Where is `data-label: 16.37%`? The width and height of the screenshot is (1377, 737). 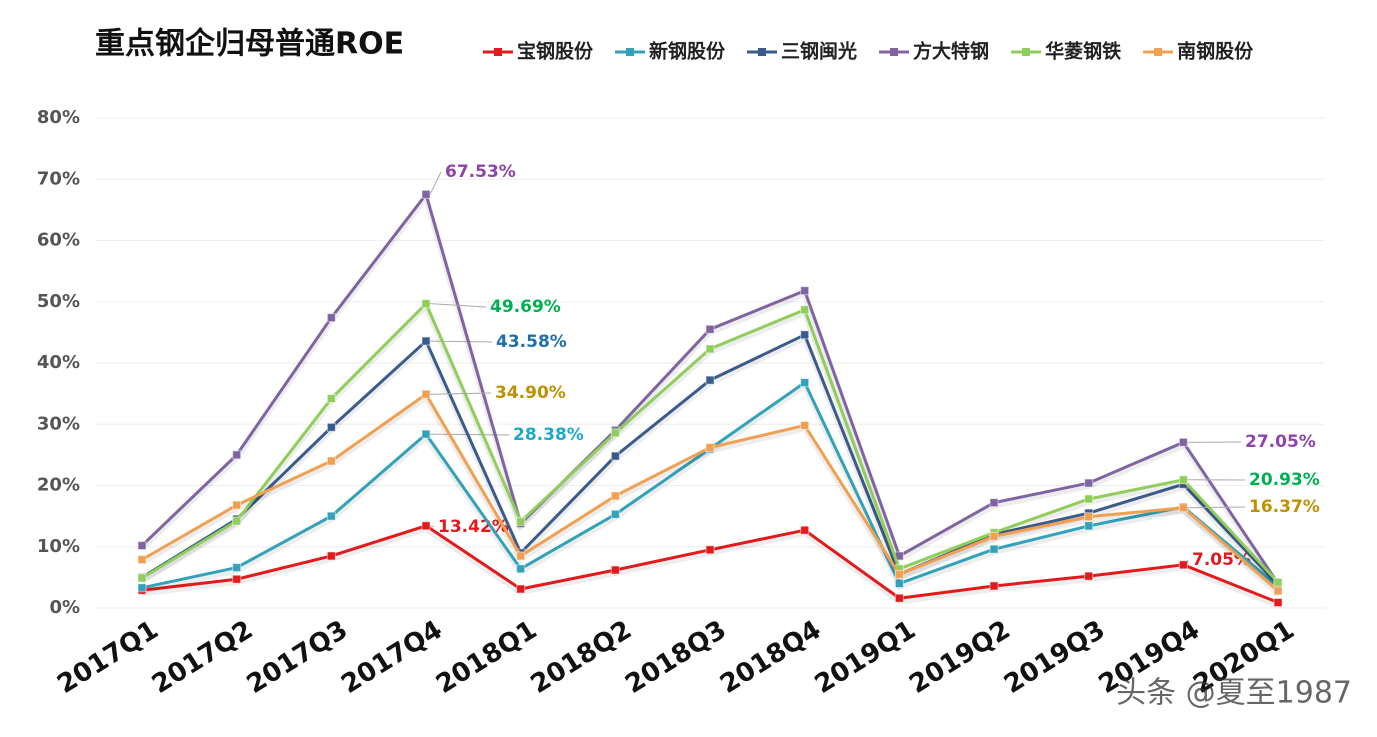 data-label: 16.37% is located at coordinates (1284, 507).